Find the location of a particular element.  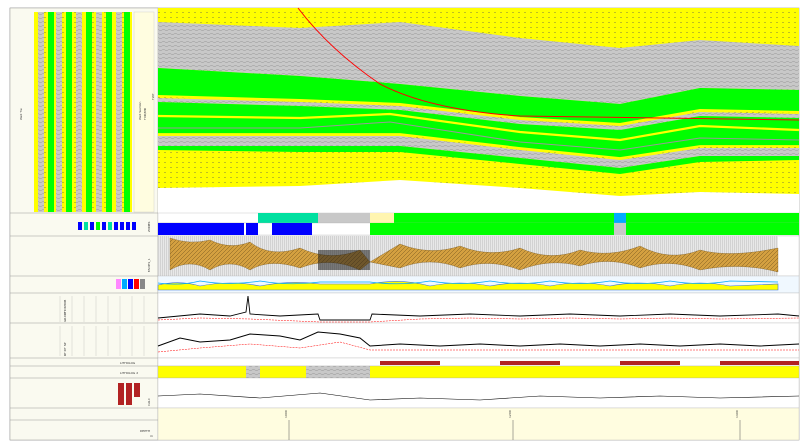

depth-scale-label: DEPTH is located at coordinates (145, 431).